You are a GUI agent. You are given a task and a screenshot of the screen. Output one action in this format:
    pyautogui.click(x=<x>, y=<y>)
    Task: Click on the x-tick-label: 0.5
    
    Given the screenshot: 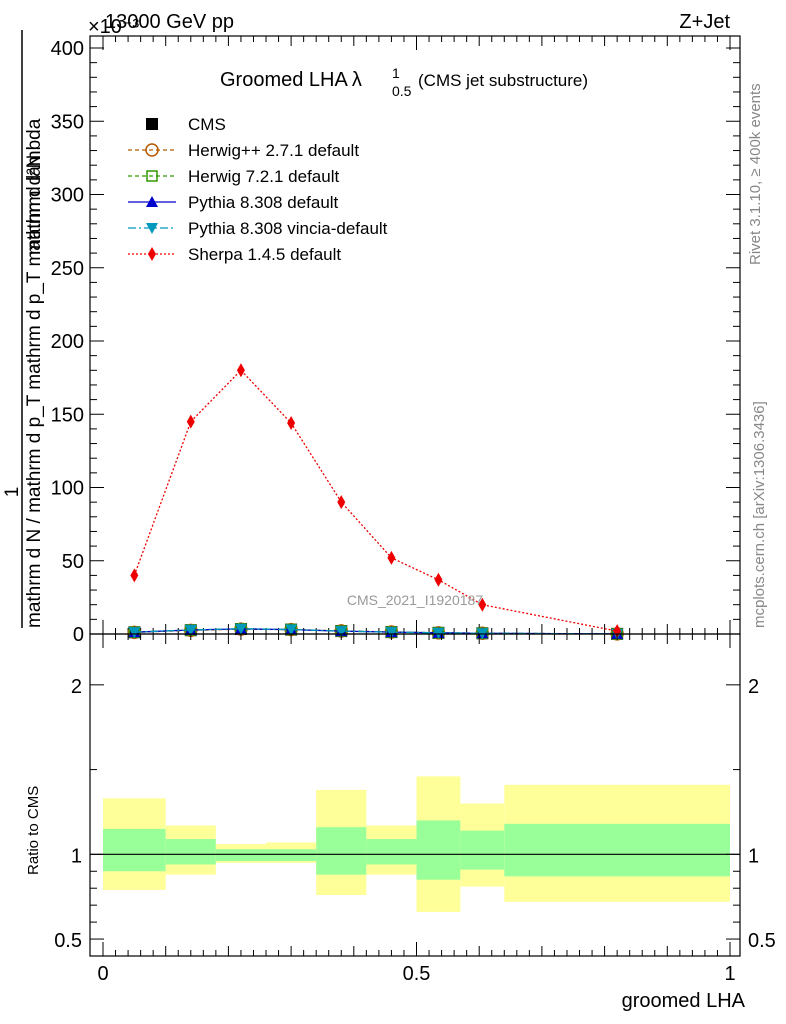 What is the action you would take?
    pyautogui.click(x=417, y=974)
    